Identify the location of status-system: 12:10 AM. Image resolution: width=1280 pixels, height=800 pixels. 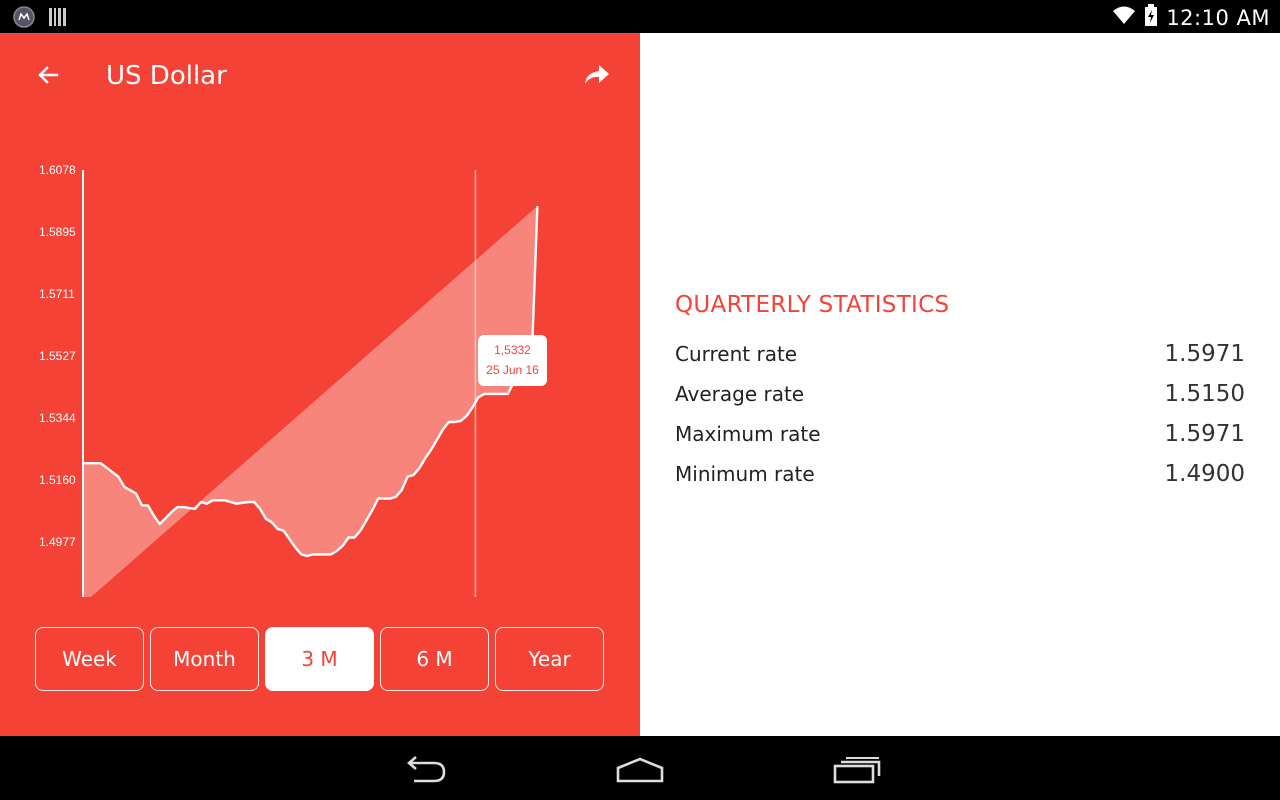
(1191, 17).